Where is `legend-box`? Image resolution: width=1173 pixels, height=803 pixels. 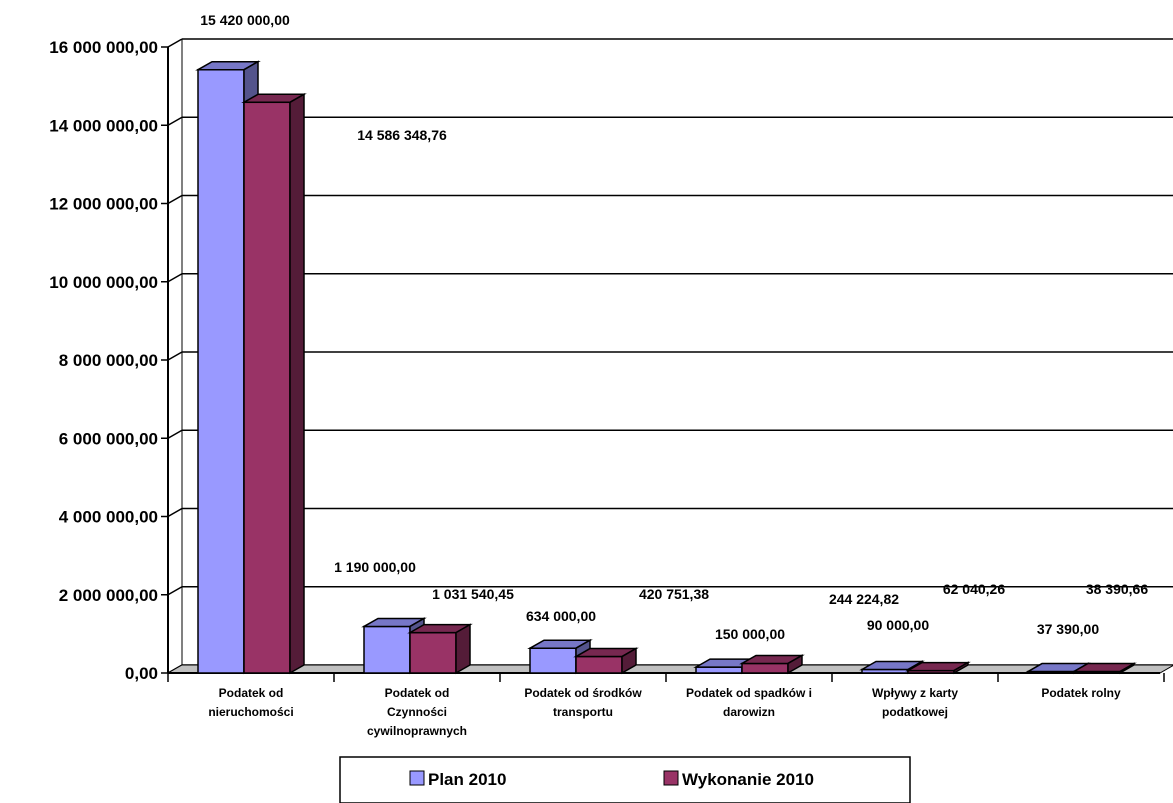
legend-box is located at coordinates (625, 779).